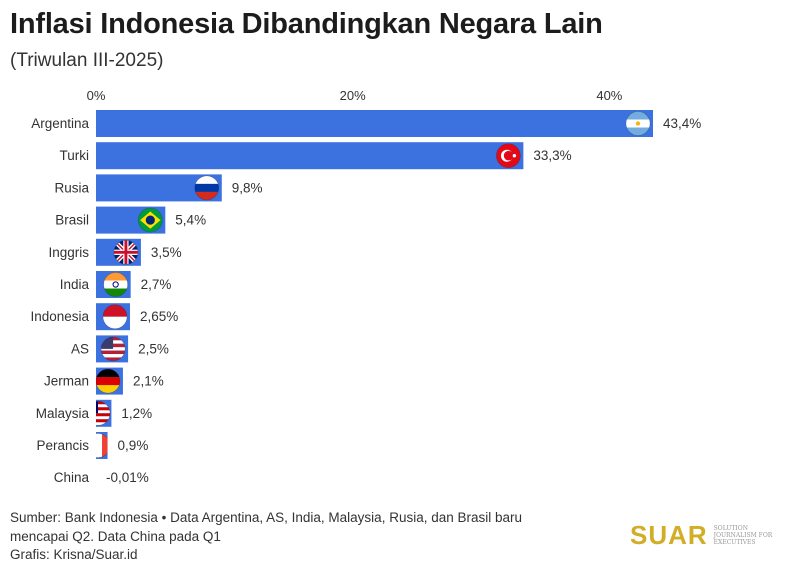  Describe the element at coordinates (166, 252) in the screenshot. I see `value-label: 3,5%` at that location.